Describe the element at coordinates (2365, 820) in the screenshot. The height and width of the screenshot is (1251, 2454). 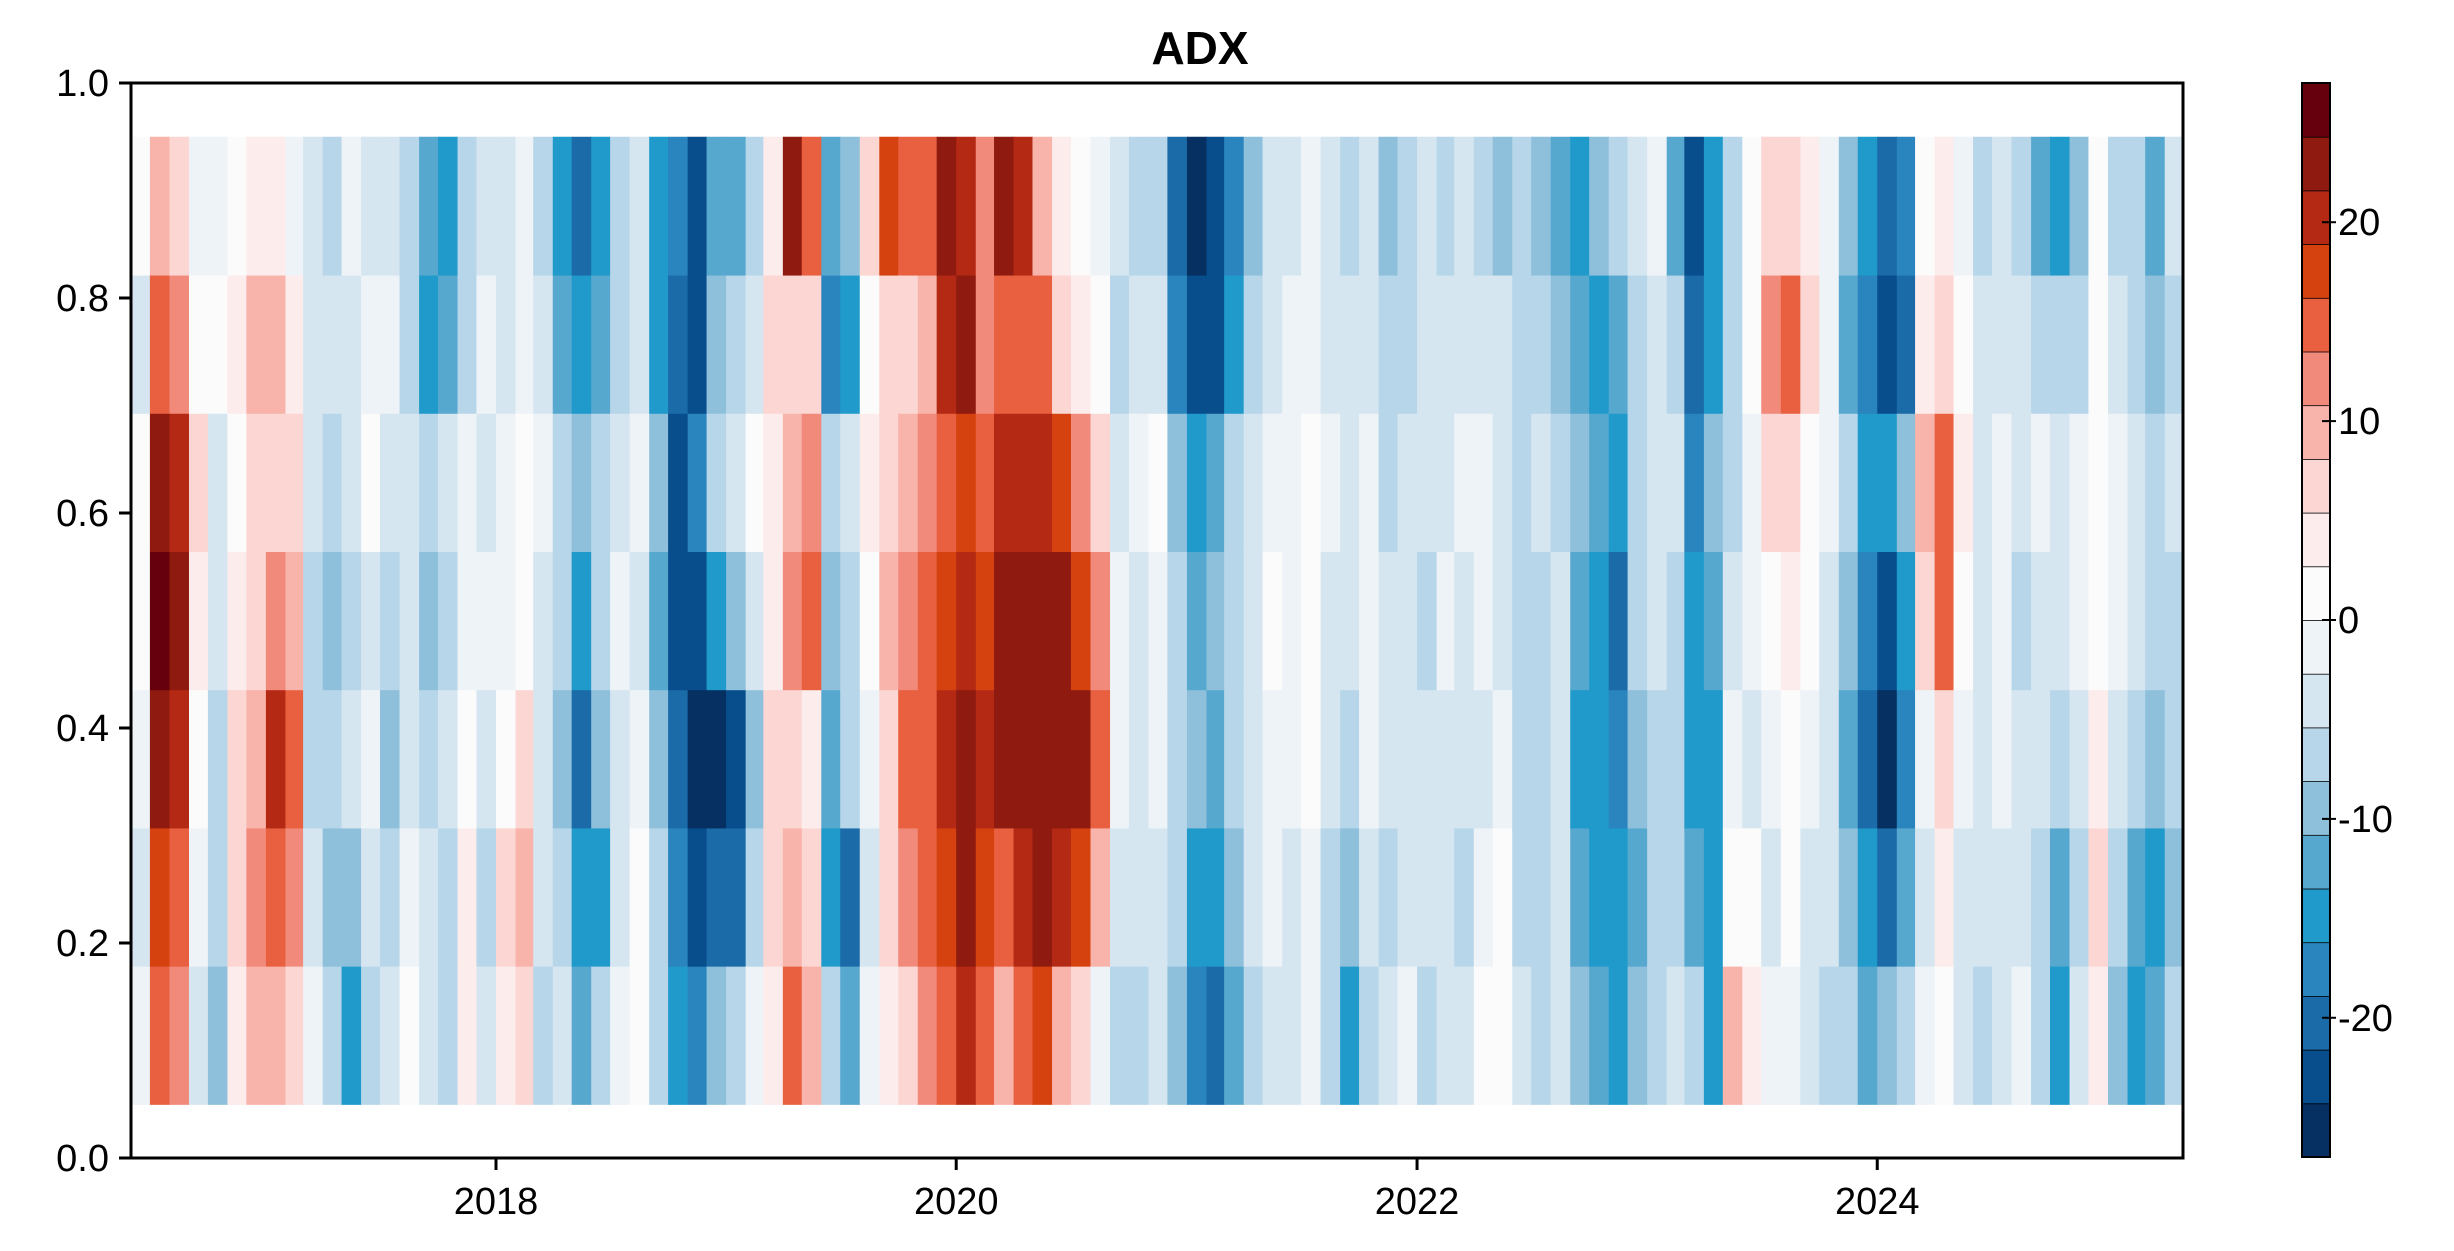
I see `colorbar-tick-label: -10` at that location.